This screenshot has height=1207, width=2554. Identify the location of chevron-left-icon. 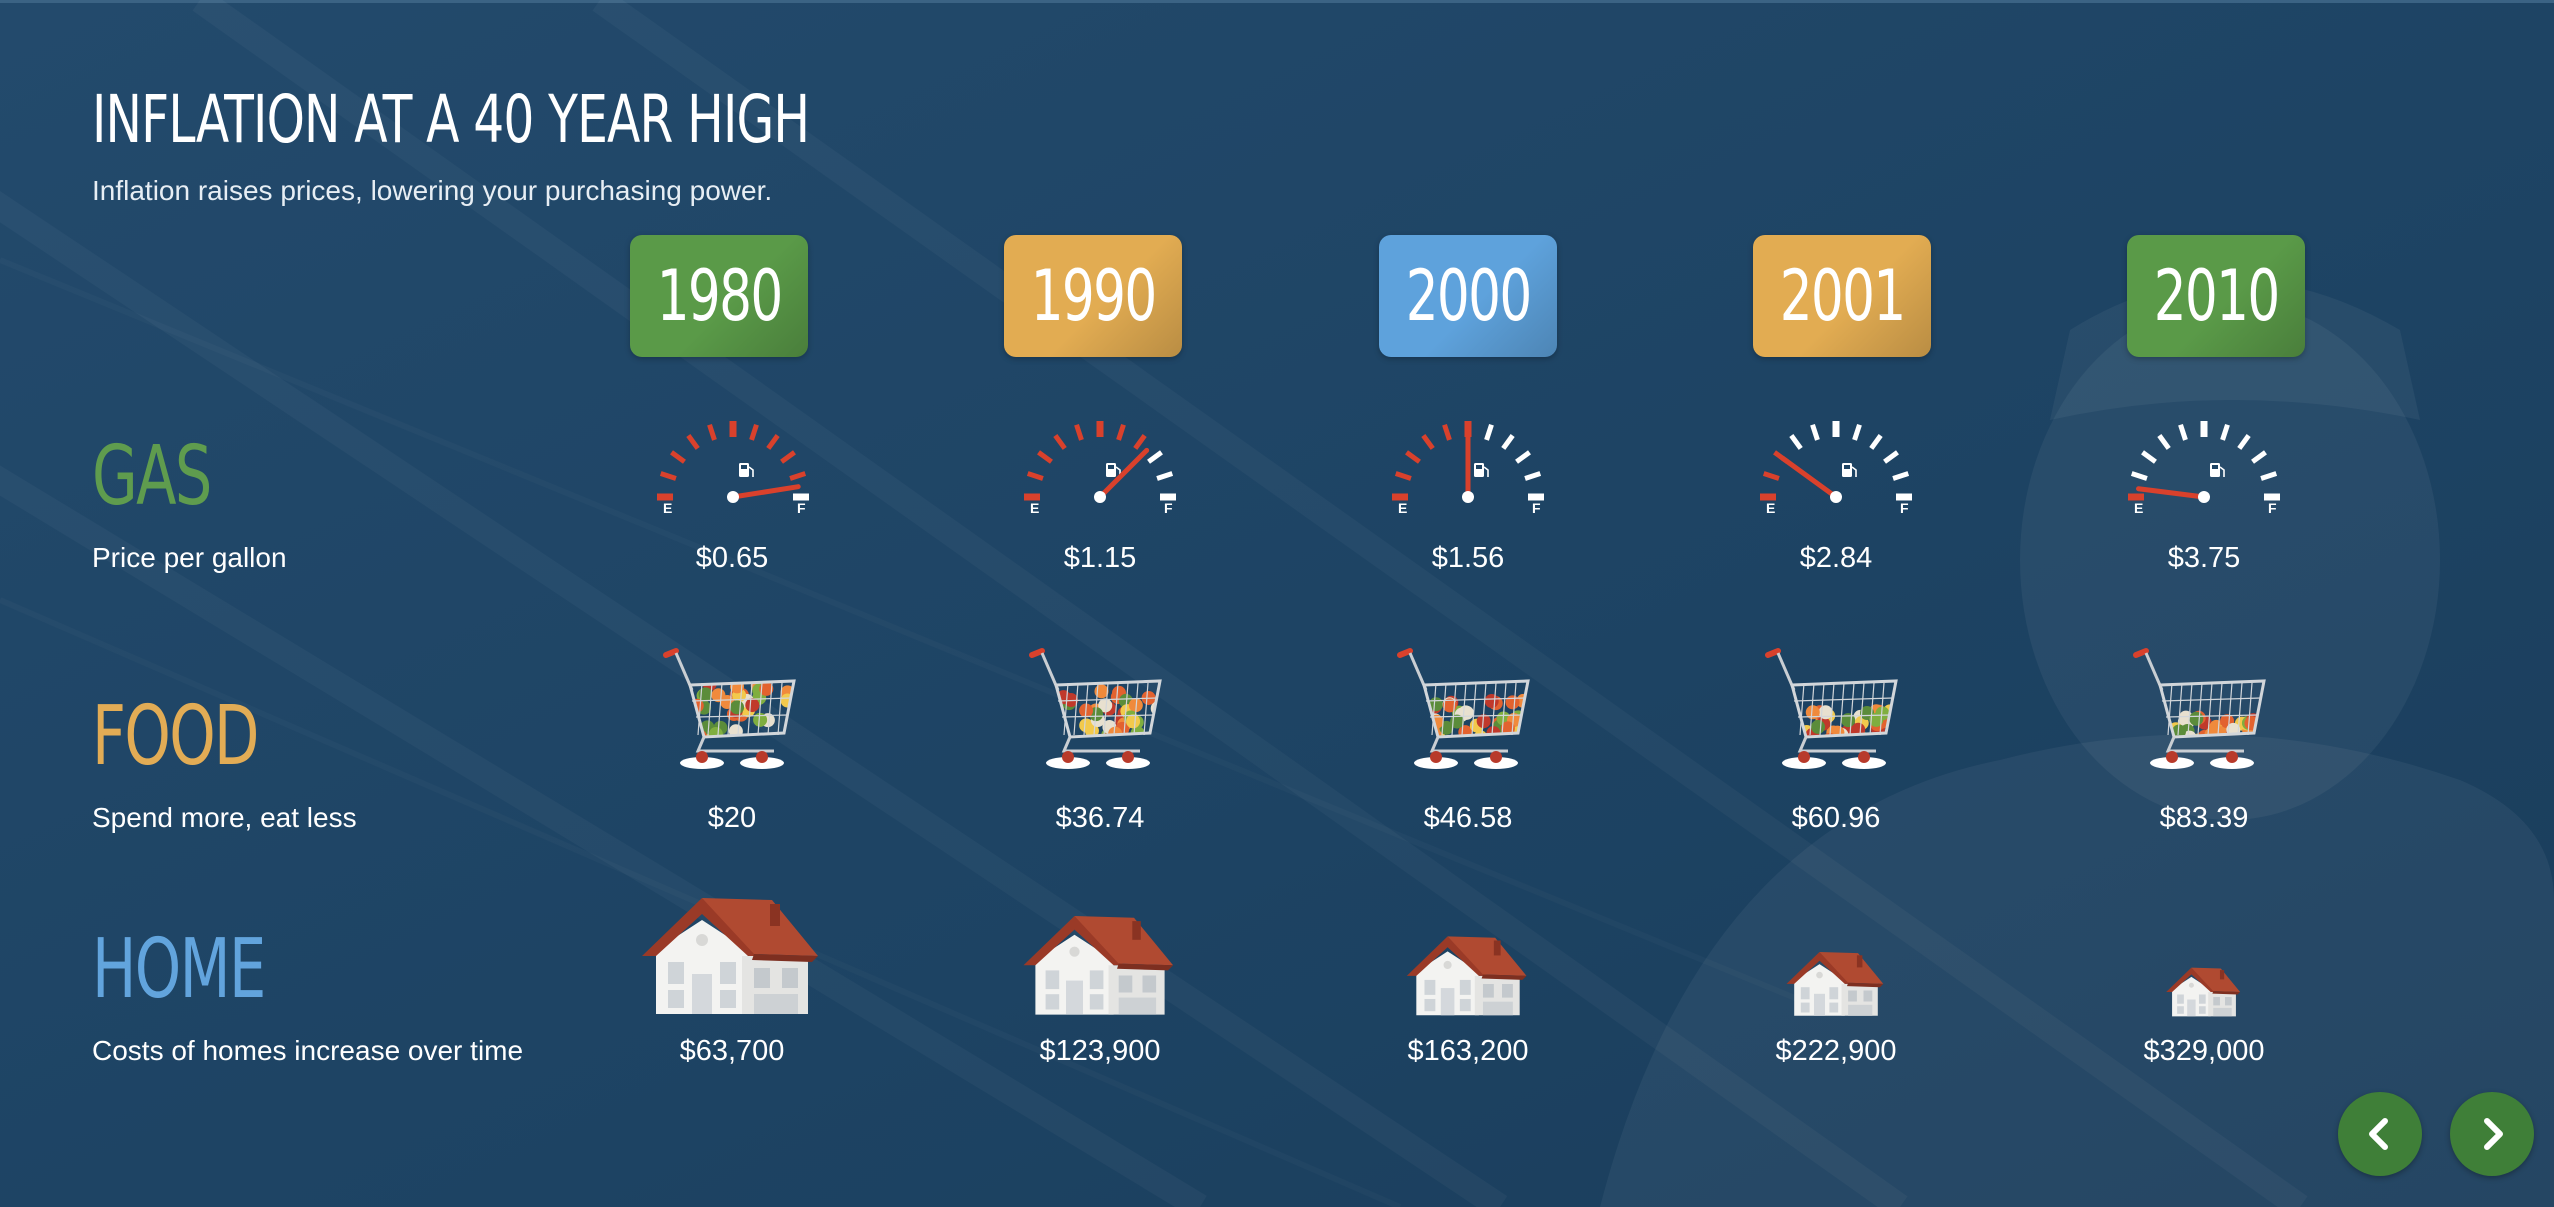
(2378, 1134).